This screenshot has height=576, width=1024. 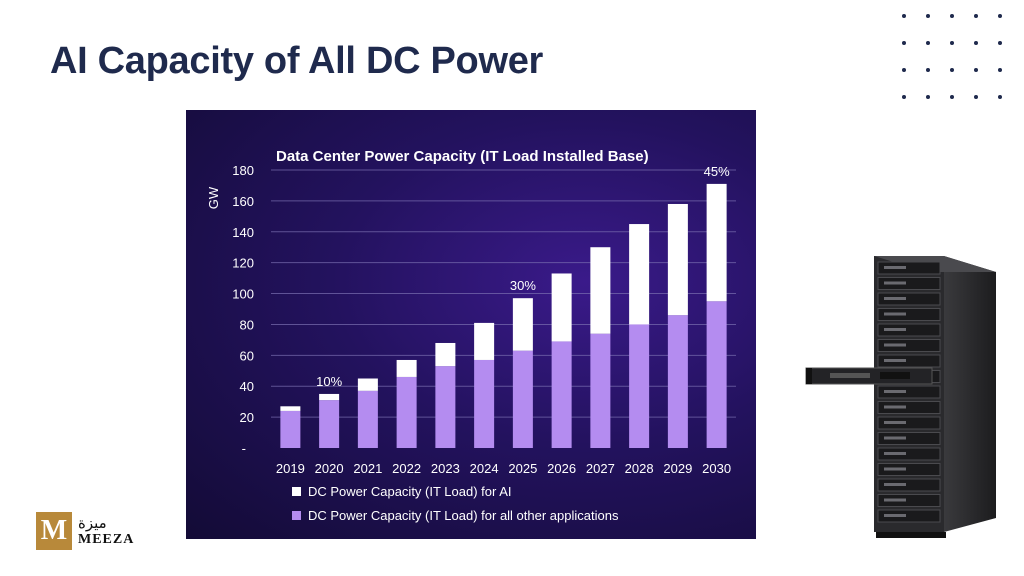 What do you see at coordinates (244, 448) in the screenshot?
I see `y-tick-label-zero: -` at bounding box center [244, 448].